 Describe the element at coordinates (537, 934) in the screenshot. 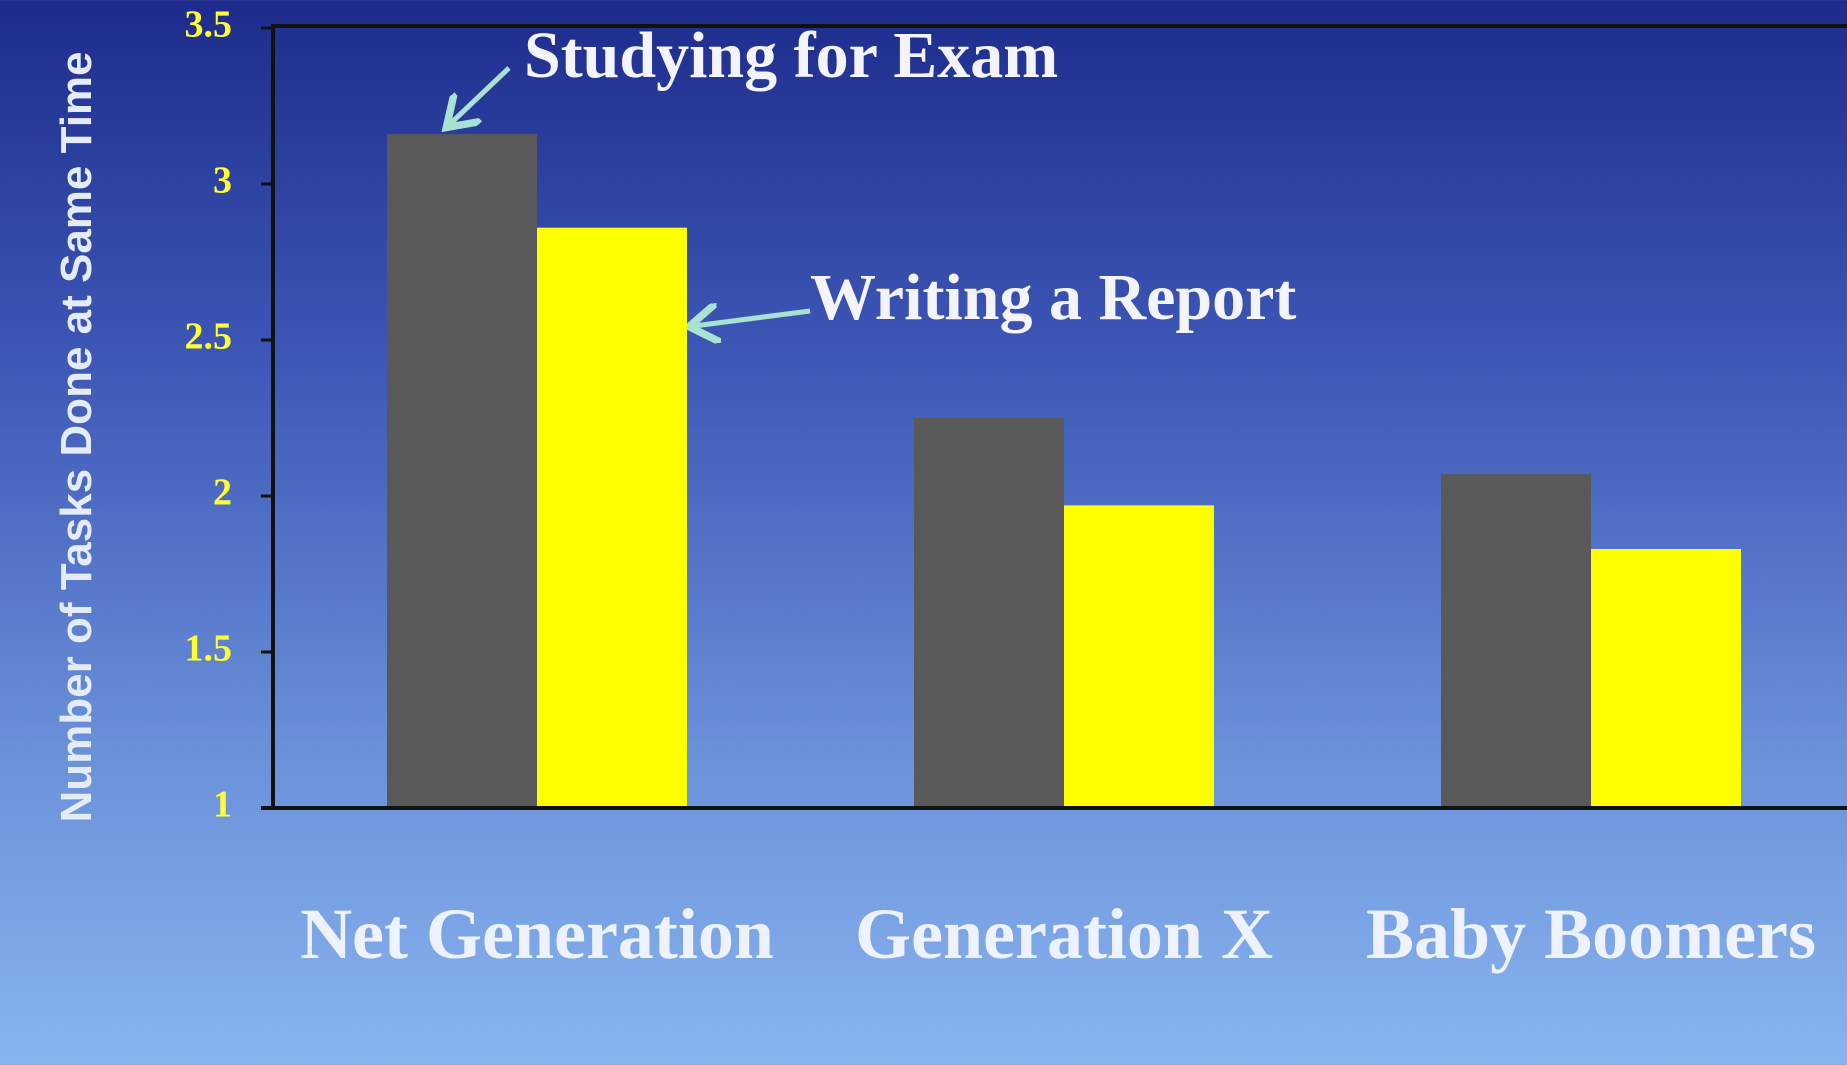

I see `x-tick-label: Net Generation` at that location.